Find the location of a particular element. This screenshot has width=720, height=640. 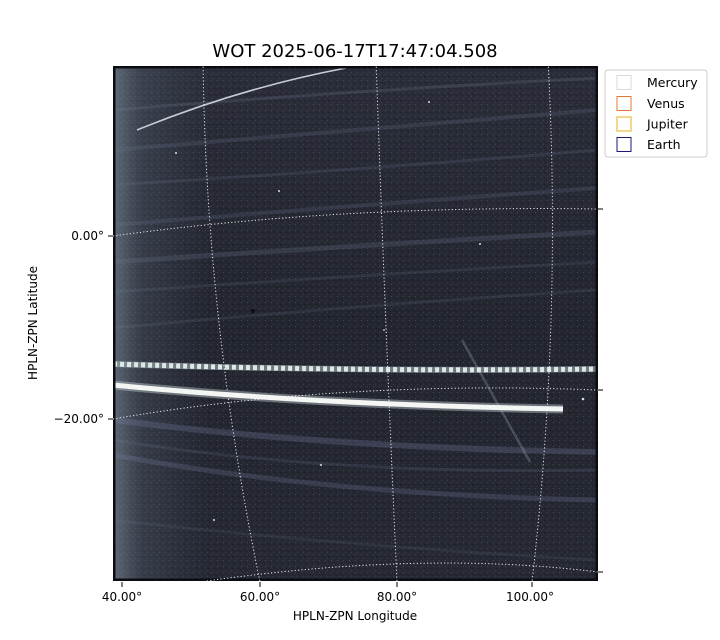

legend-box is located at coordinates (656, 113).